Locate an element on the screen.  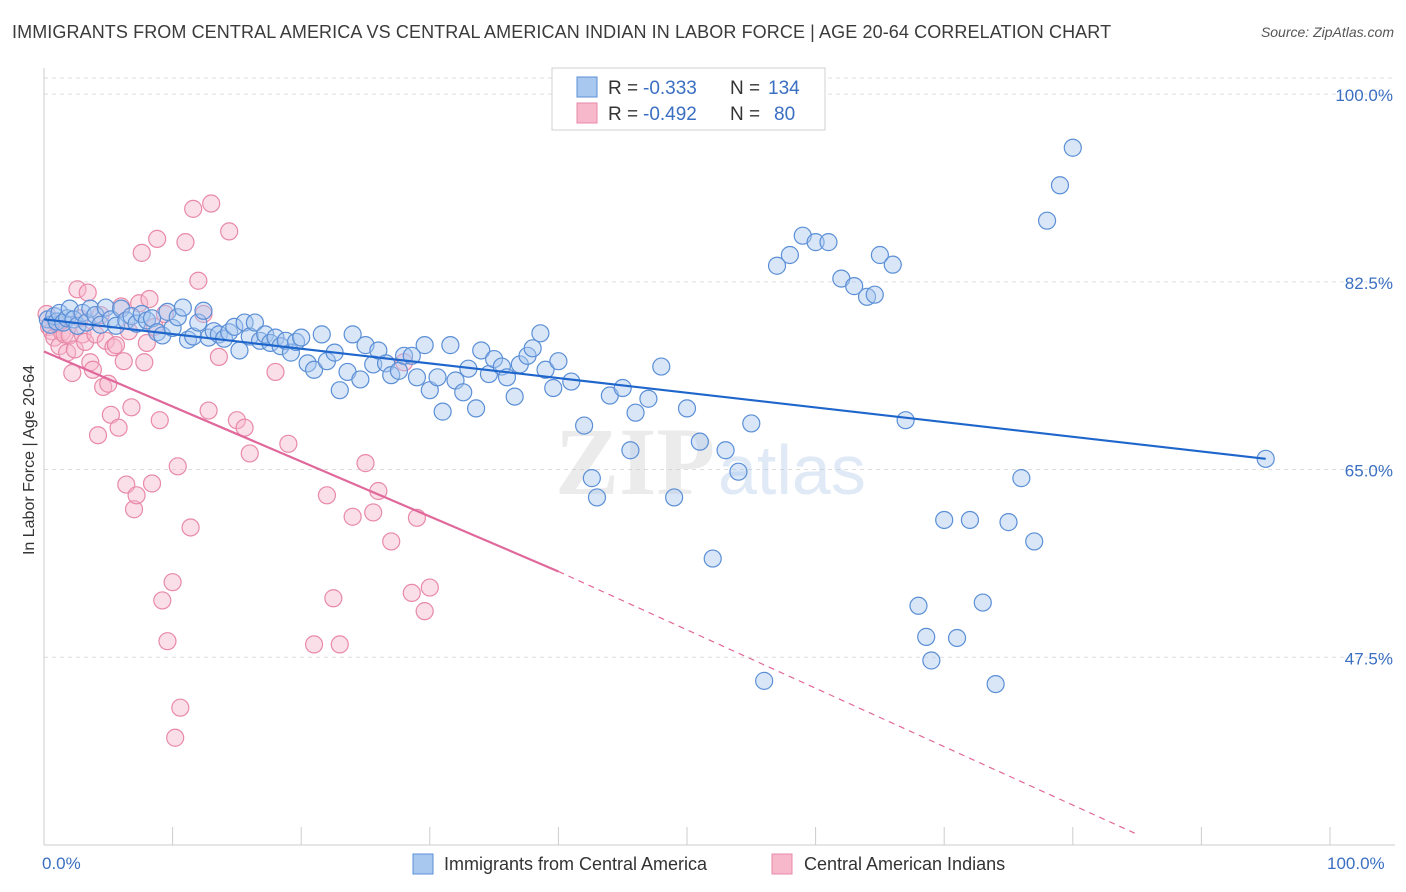
pink-trend-line is located at coordinates (301, 461).